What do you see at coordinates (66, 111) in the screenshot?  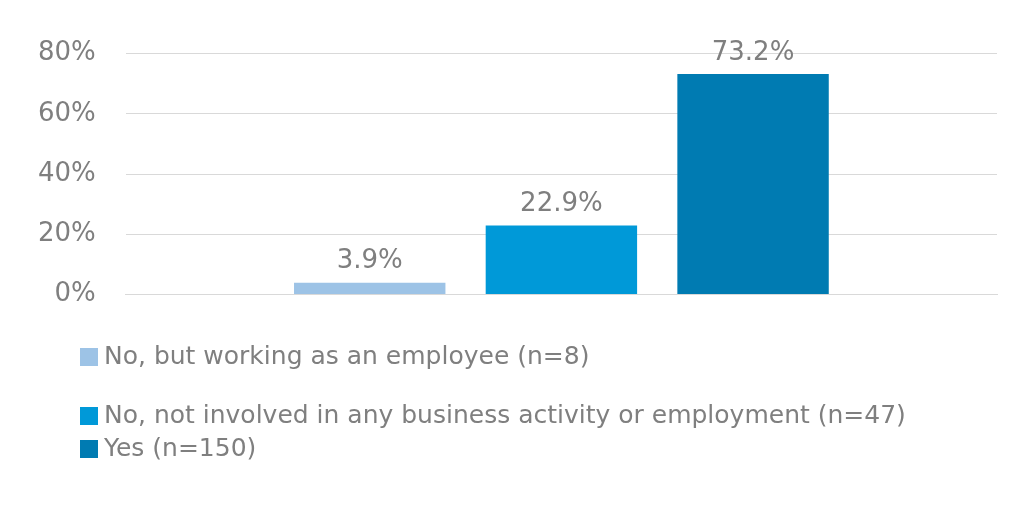 I see `y-tick-label: 60%` at bounding box center [66, 111].